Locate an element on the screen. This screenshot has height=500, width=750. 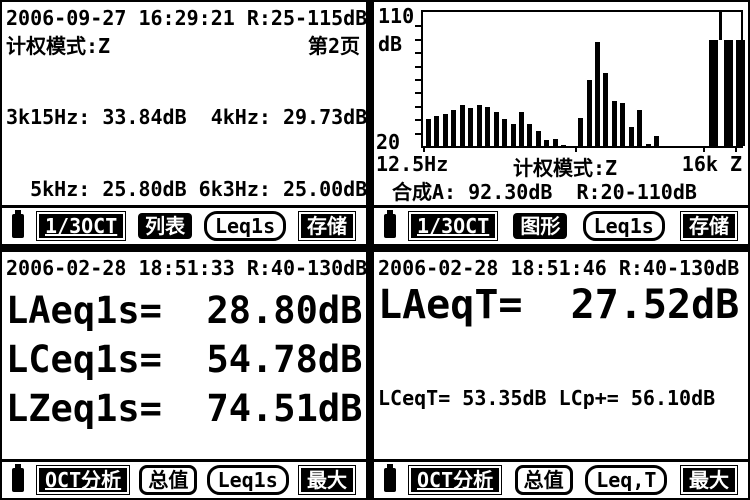
header-datetime-range: 2006-02-28 18:51:33 R:40-130dB is located at coordinates (186, 268).